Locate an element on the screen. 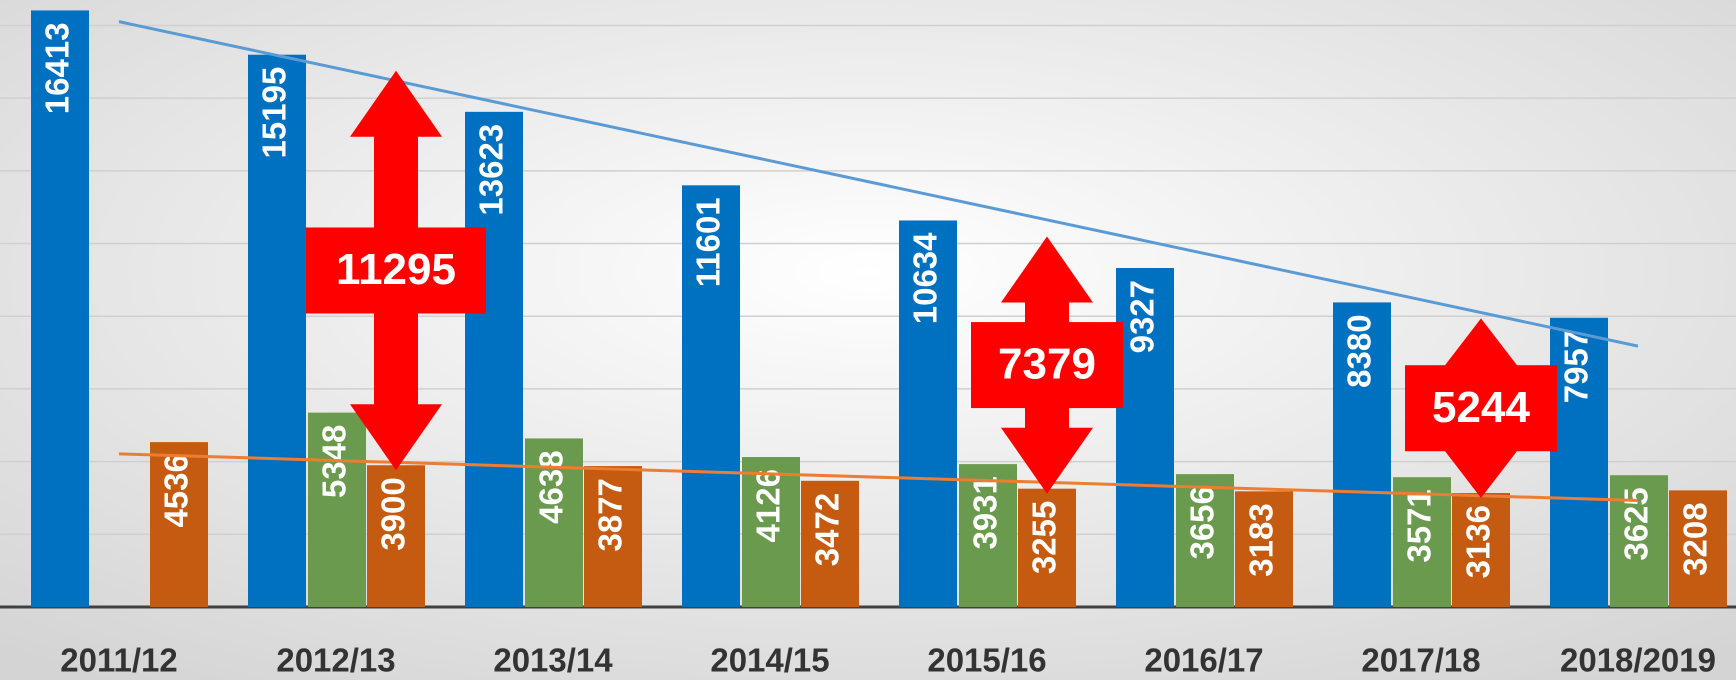 Image resolution: width=1736 pixels, height=680 pixels. data-label: 3931 is located at coordinates (985, 512).